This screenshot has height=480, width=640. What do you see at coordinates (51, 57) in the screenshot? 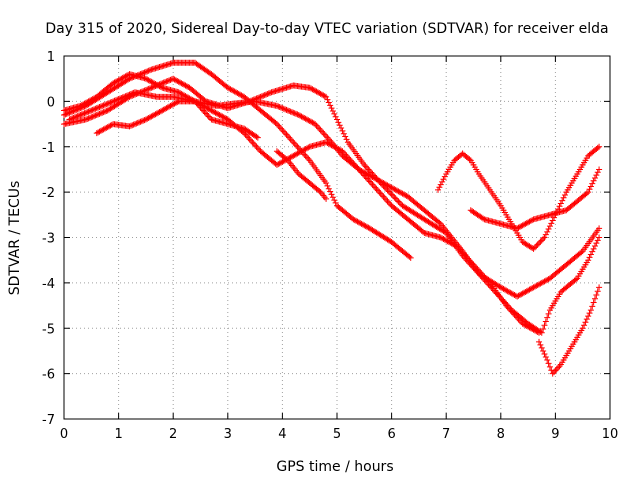
I see `y-tick-label: 1` at bounding box center [51, 57].